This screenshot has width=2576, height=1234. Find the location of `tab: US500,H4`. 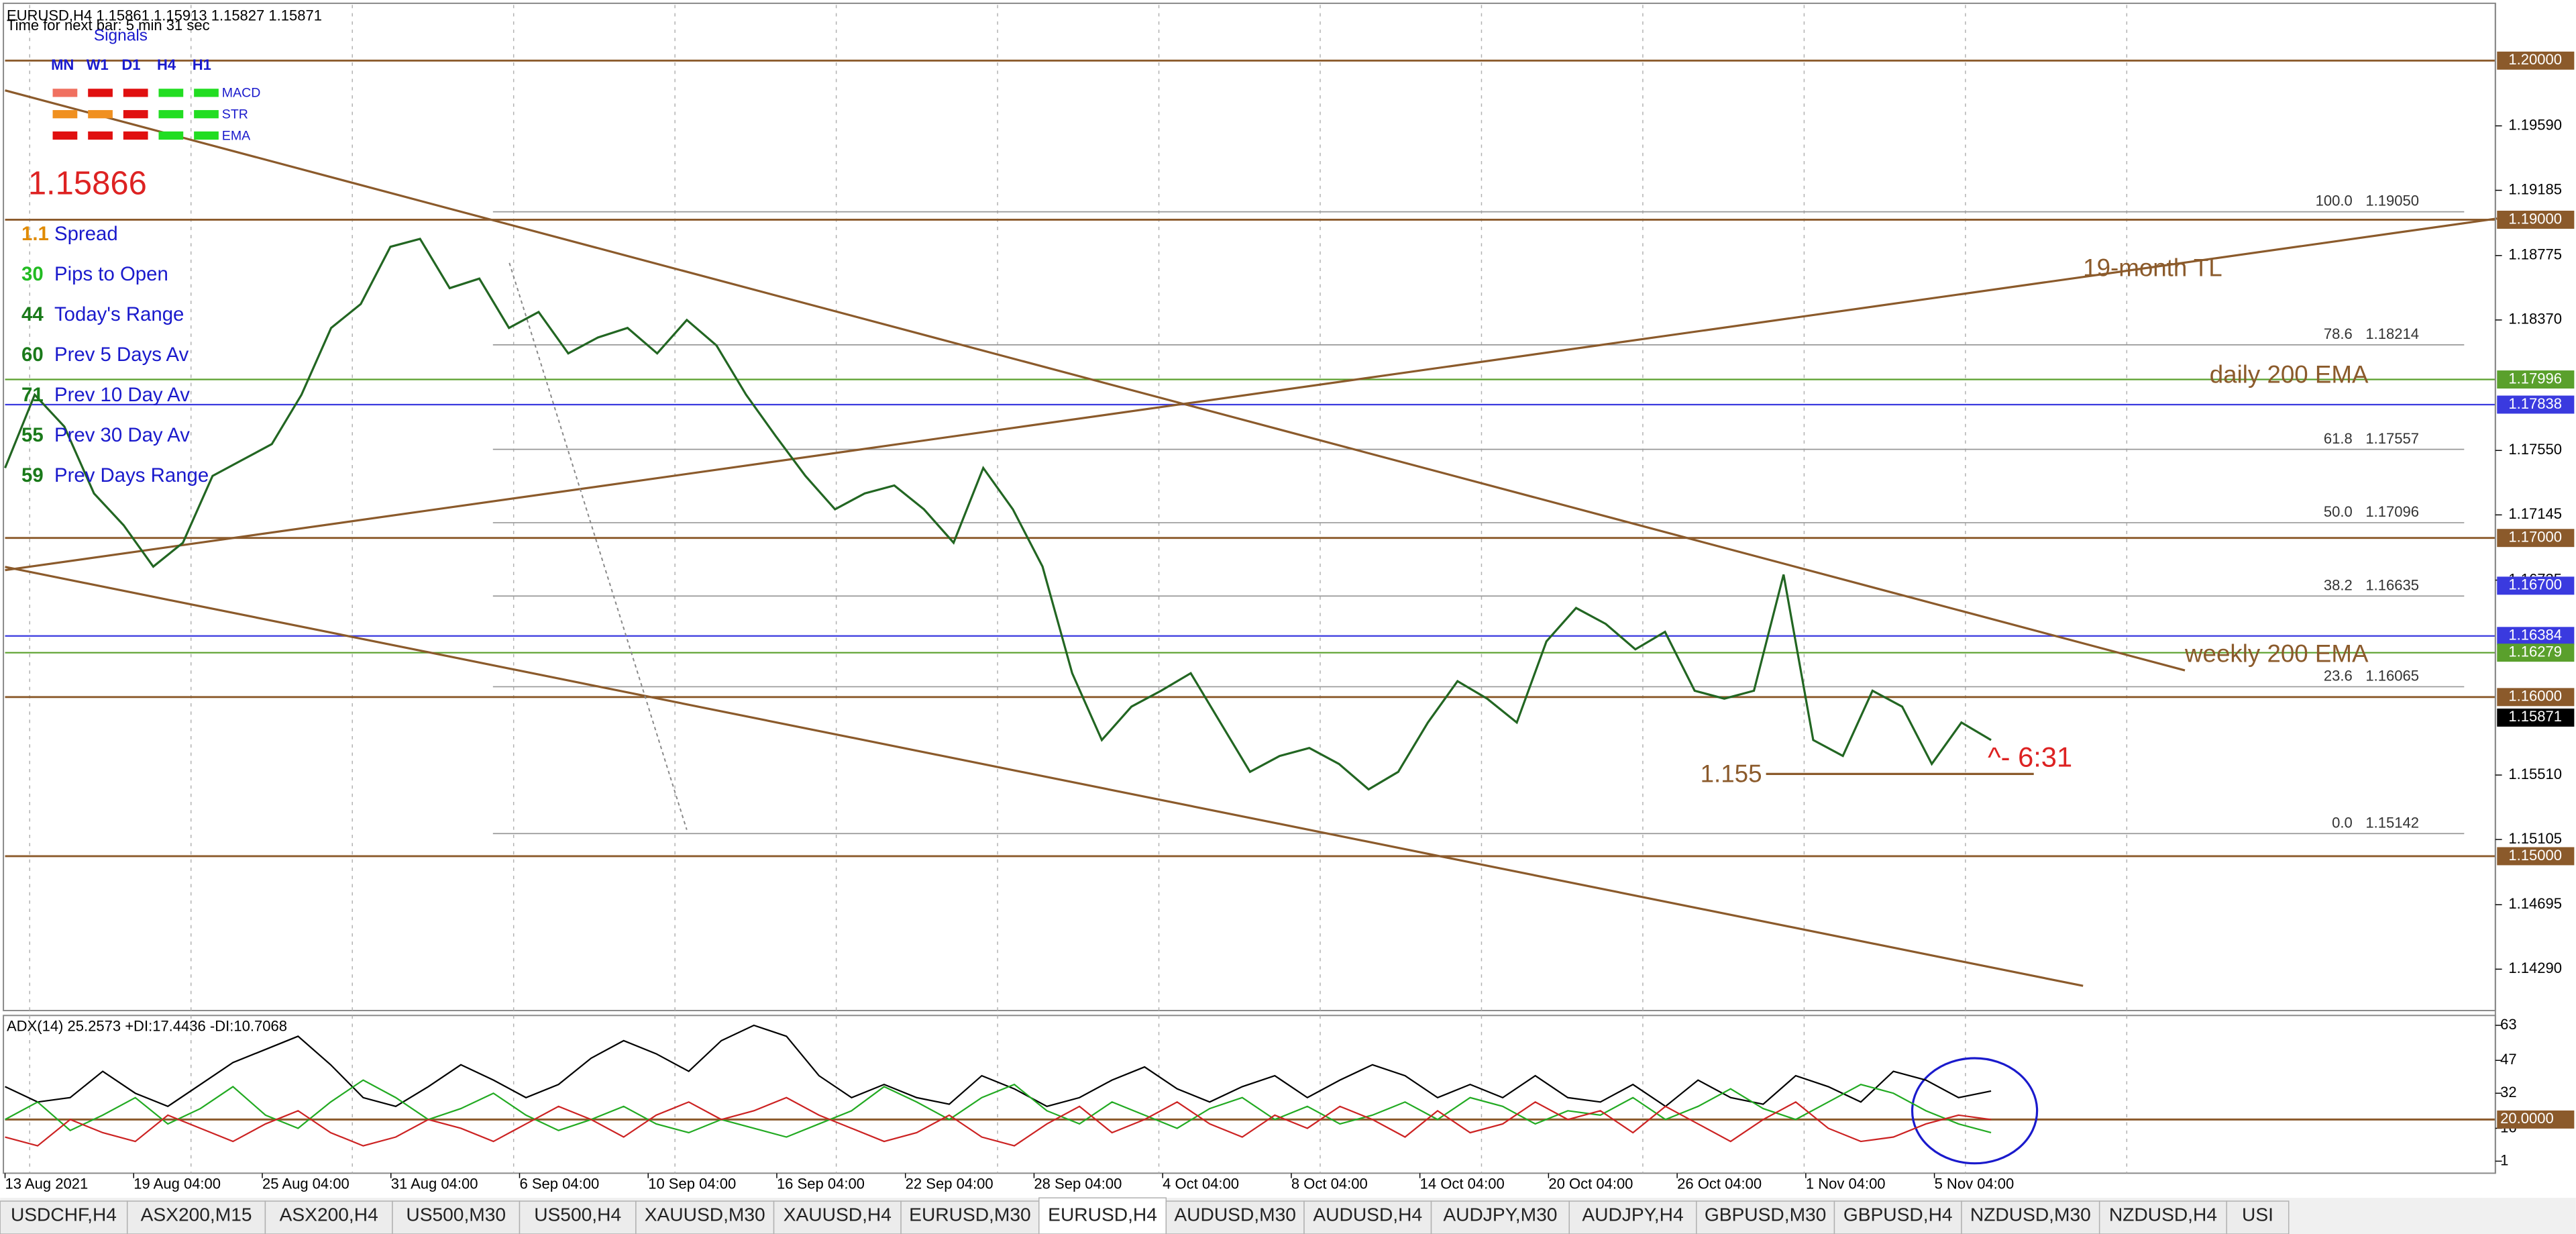

tab: US500,H4 is located at coordinates (578, 1217).